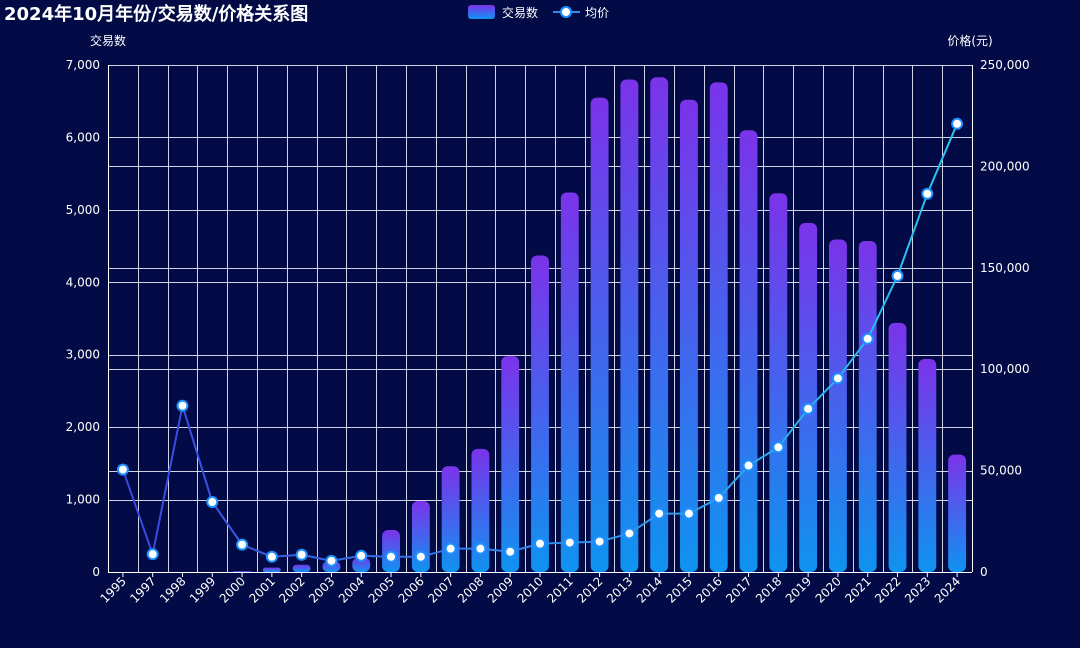 The width and height of the screenshot is (1080, 648). I want to click on x-tick-label: 2012, so click(589, 589).